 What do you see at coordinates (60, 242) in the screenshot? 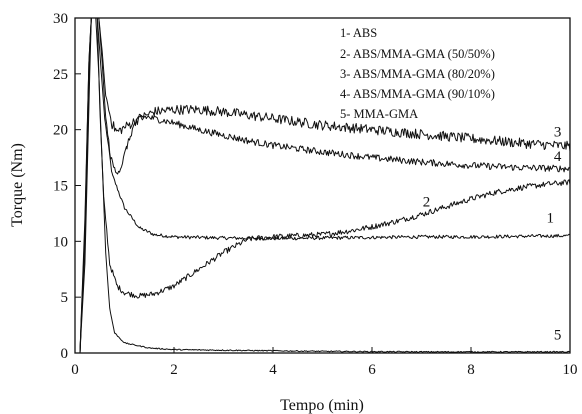
I see `y-tick-label: 10` at bounding box center [60, 242].